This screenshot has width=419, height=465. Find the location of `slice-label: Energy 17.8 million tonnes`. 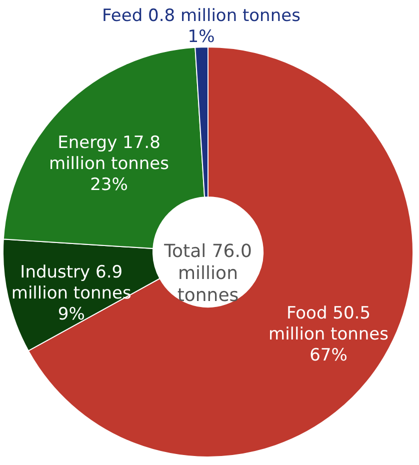

slice-label: Energy 17.8 million tonnes is located at coordinates (109, 153).